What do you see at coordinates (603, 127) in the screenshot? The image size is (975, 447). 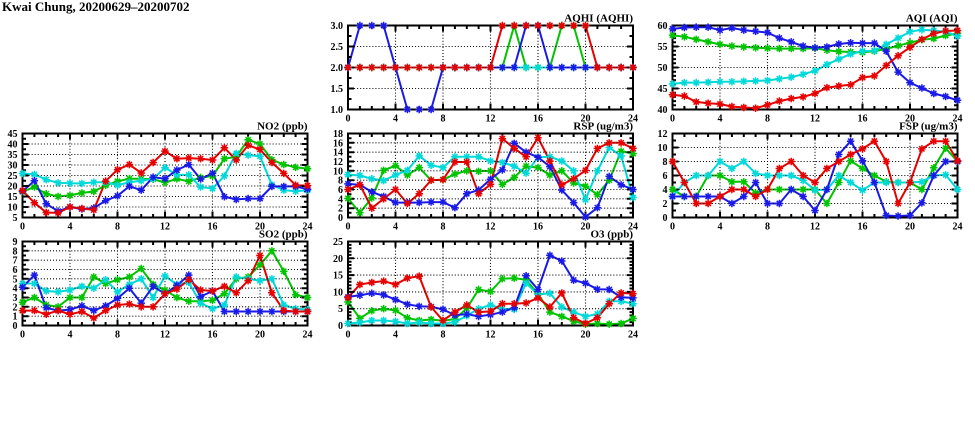 I see `svg-text: RSP (ug/m3)` at bounding box center [603, 127].